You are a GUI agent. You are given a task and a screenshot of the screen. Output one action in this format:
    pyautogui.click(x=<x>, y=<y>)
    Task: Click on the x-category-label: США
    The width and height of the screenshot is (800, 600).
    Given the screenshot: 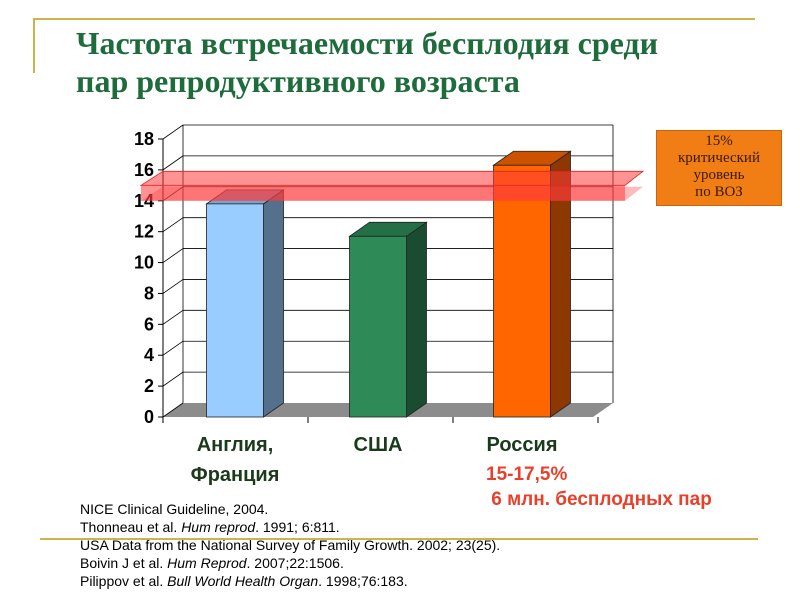 What is the action you would take?
    pyautogui.click(x=378, y=445)
    